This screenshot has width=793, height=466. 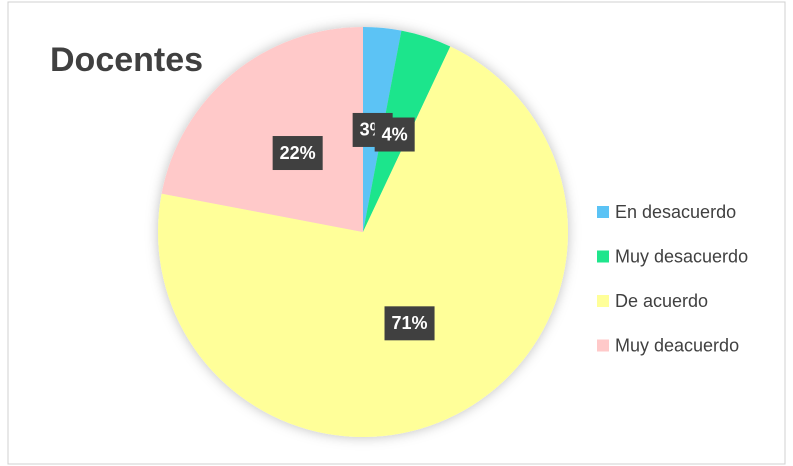 I want to click on chart-title: Docentes, so click(x=126, y=60).